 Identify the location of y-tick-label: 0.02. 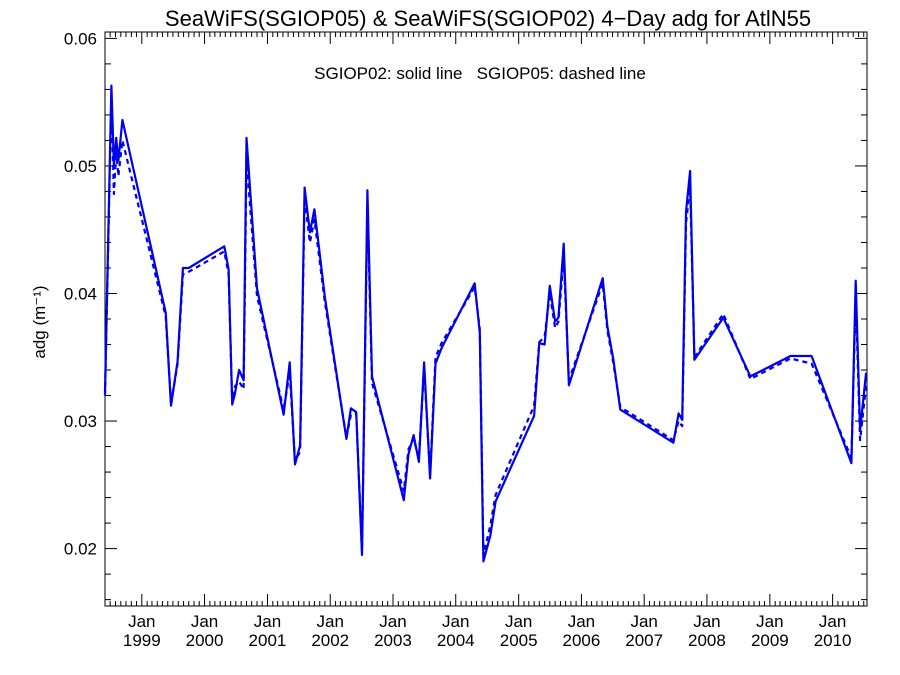
(80, 549).